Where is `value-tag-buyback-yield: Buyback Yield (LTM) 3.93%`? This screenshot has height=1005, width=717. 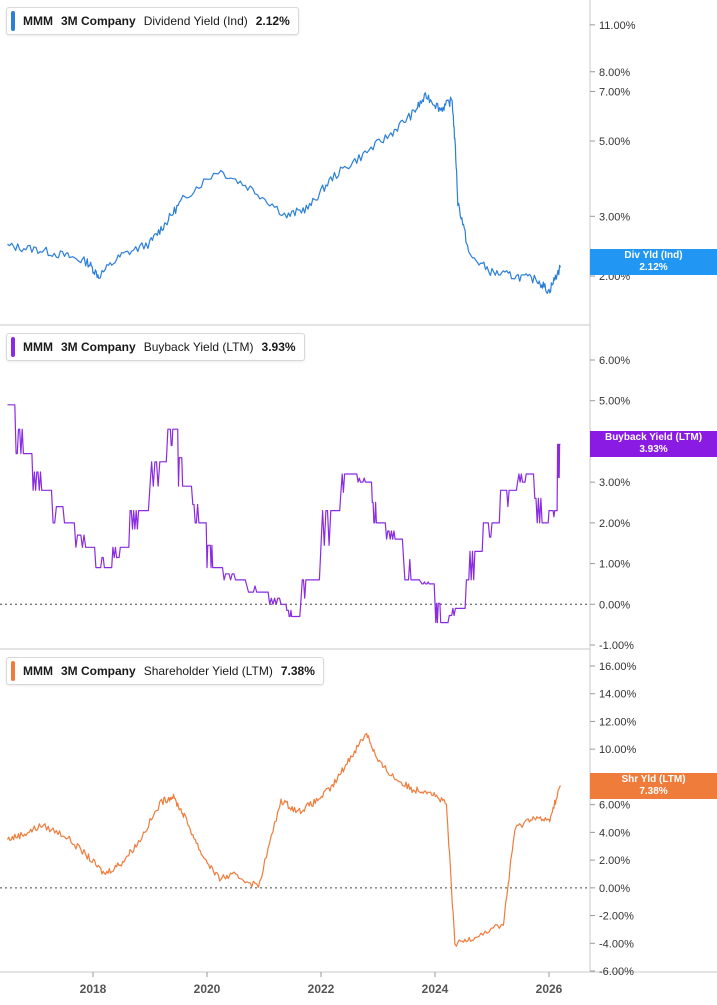 value-tag-buyback-yield: Buyback Yield (LTM) 3.93% is located at coordinates (653, 444).